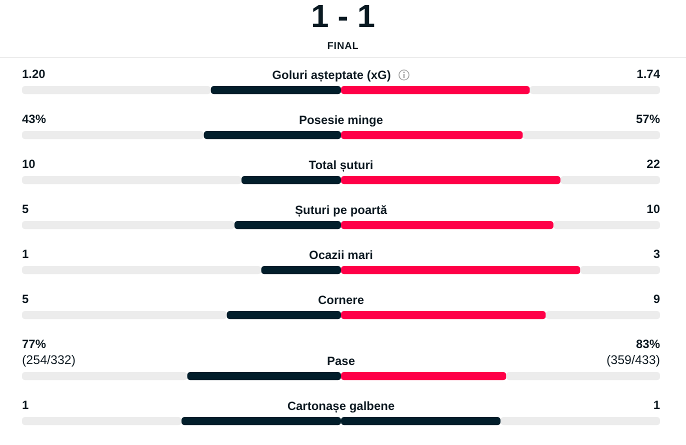 The image size is (686, 445). Describe the element at coordinates (341, 165) in the screenshot. I see `y-tick-label: Total șuturi` at that location.